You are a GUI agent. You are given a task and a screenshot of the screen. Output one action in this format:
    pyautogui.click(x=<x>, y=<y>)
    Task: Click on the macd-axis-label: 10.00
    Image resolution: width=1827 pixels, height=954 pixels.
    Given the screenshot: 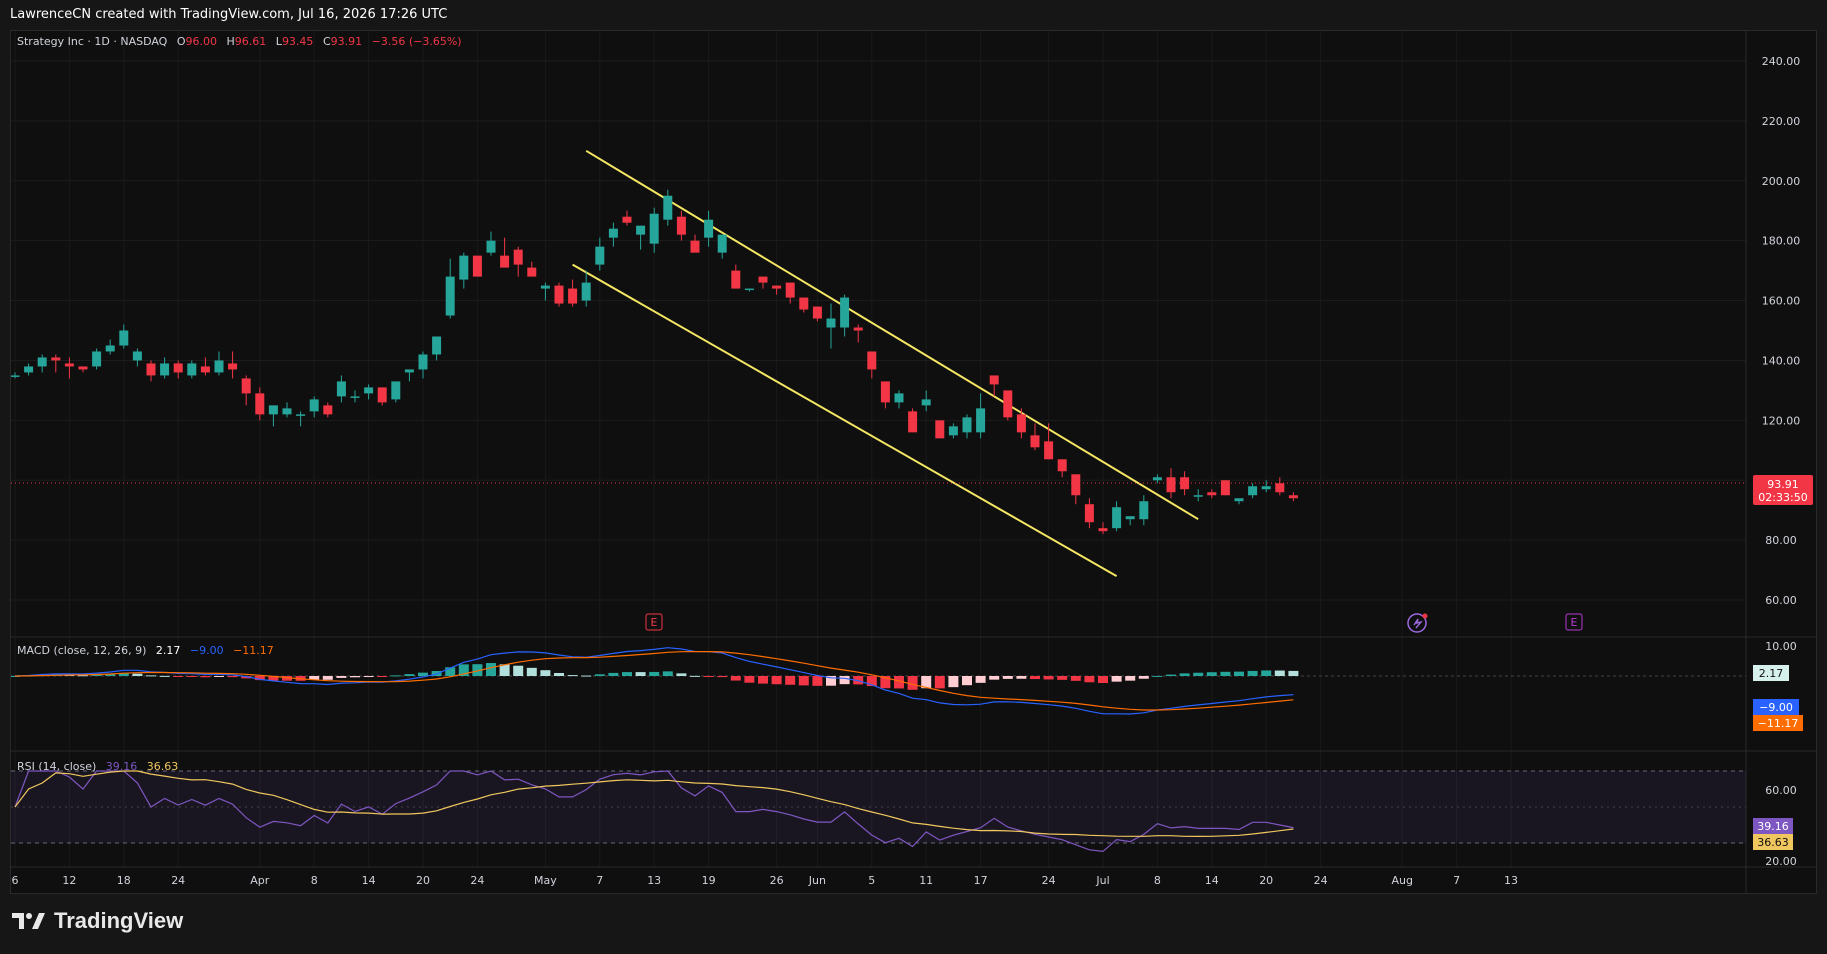 What is the action you would take?
    pyautogui.click(x=1781, y=646)
    